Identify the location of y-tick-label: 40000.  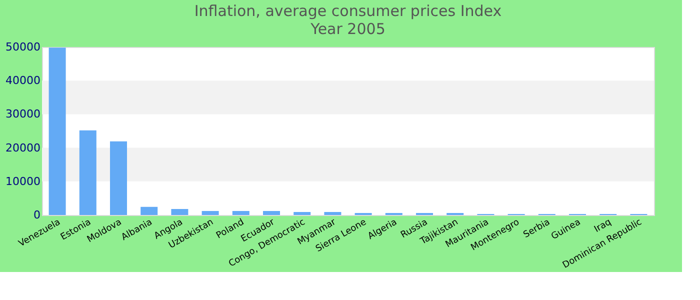
(23, 81).